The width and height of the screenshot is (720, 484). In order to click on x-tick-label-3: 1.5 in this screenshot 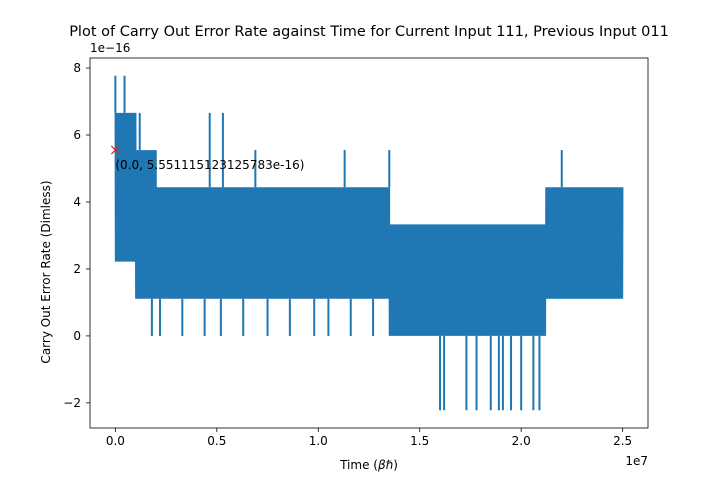, I will do `click(419, 441)`.